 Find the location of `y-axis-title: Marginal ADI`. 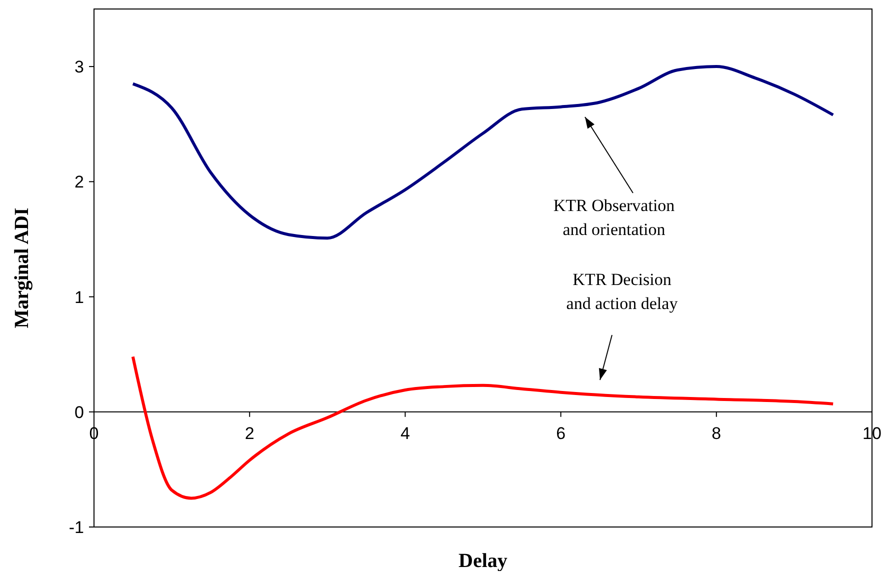

y-axis-title: Marginal ADI is located at coordinates (22, 268).